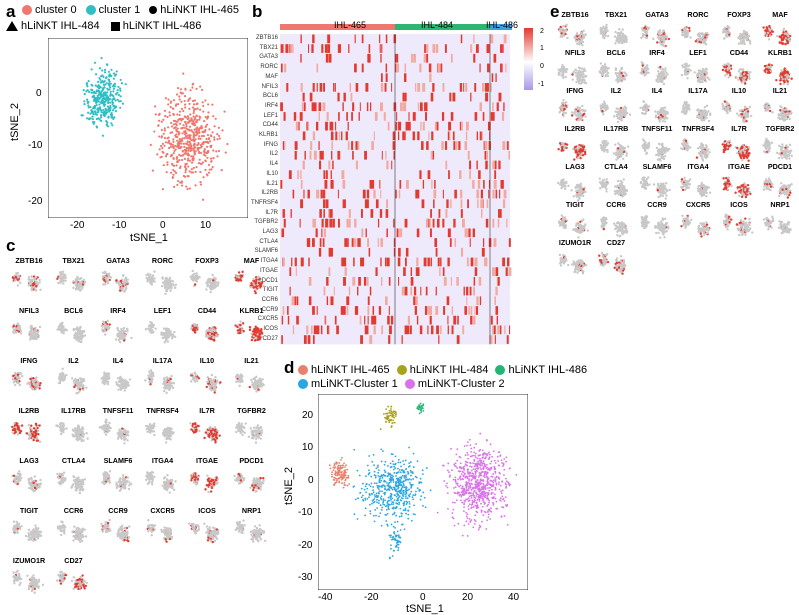  What do you see at coordinates (251, 310) in the screenshot?
I see `c-gene-label: KLRB1` at bounding box center [251, 310].